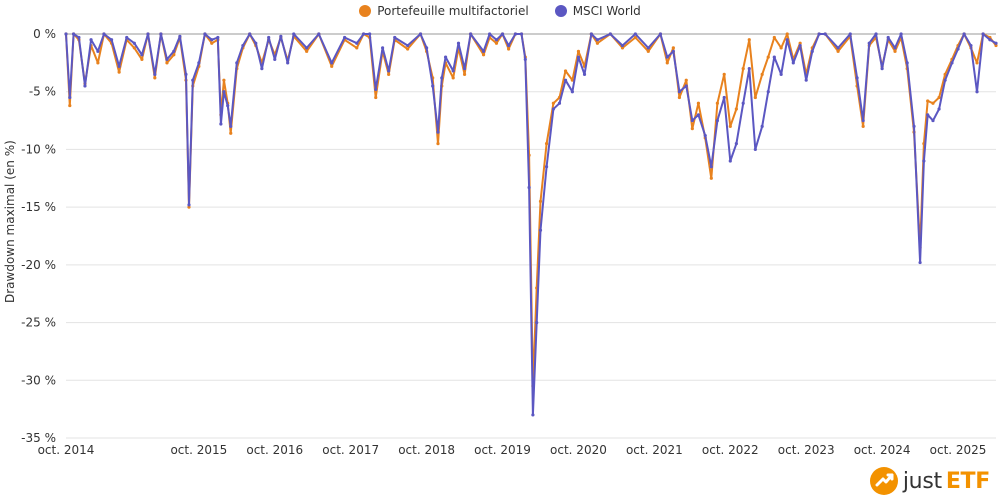  What do you see at coordinates (883, 481) in the screenshot?
I see `justetf-logo-icon` at bounding box center [883, 481].